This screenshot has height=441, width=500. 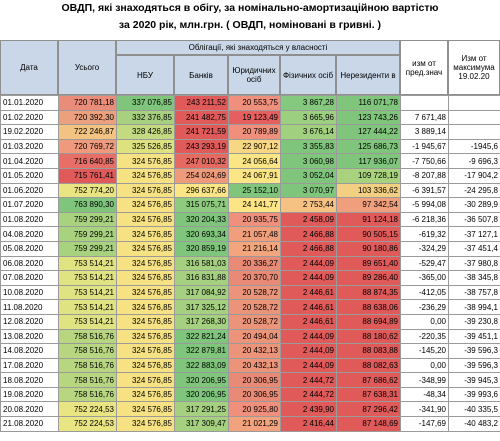 What do you see at coordinates (308, 132) in the screenshot?
I see `cell-physical: 3 676,14` at bounding box center [308, 132].